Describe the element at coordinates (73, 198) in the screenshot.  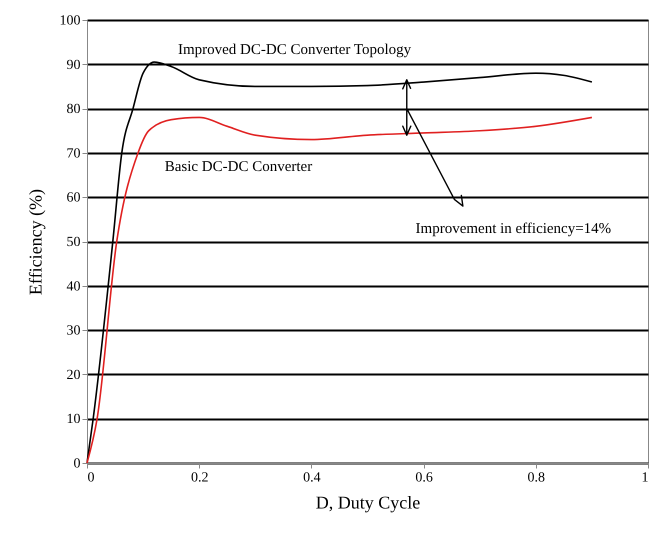
I see `y-tick-label: 60` at that location.